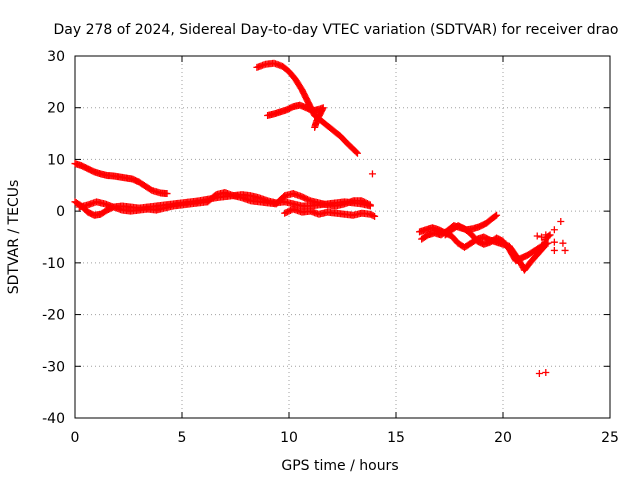 Image resolution: width=640 pixels, height=480 pixels. What do you see at coordinates (53, 367) in the screenshot?
I see `y-tick-label: -30` at bounding box center [53, 367].